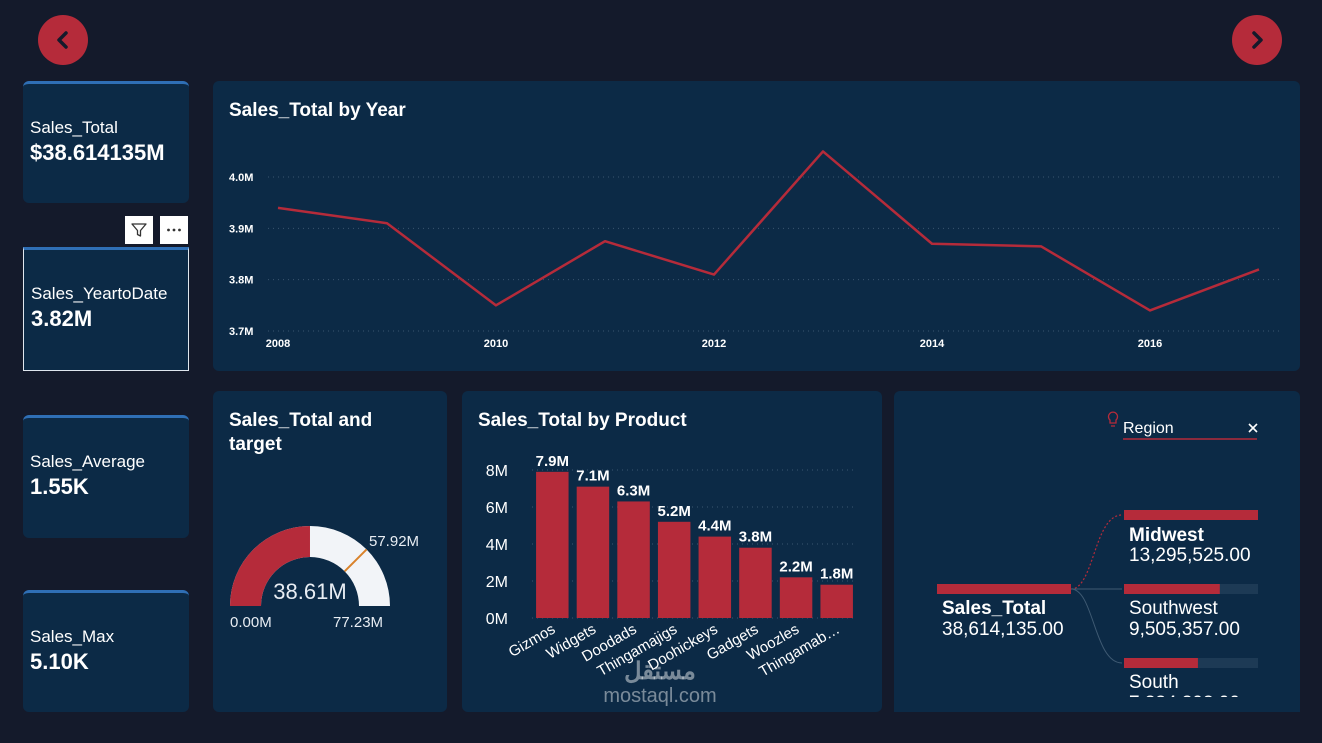 The height and width of the screenshot is (743, 1322). I want to click on y-tick-label: 3.9M, so click(241, 229).